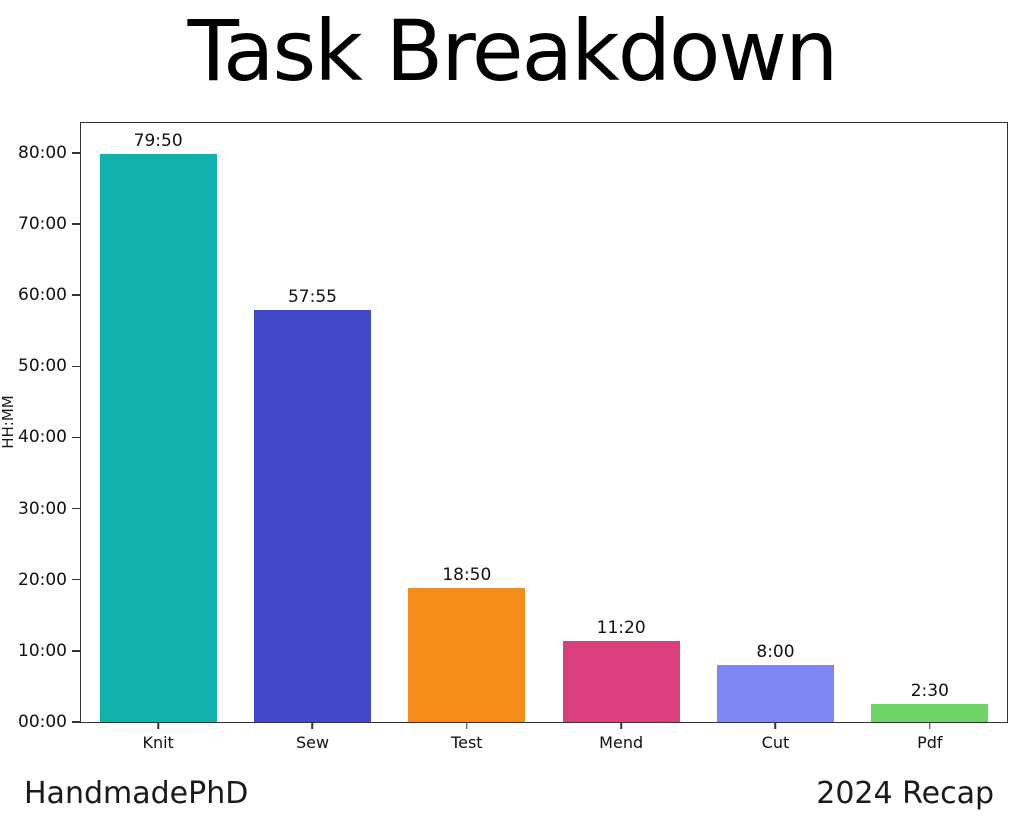 This screenshot has height=819, width=1024. What do you see at coordinates (775, 437) in the screenshot?
I see `bar-slot: 8:00 Cut` at bounding box center [775, 437].